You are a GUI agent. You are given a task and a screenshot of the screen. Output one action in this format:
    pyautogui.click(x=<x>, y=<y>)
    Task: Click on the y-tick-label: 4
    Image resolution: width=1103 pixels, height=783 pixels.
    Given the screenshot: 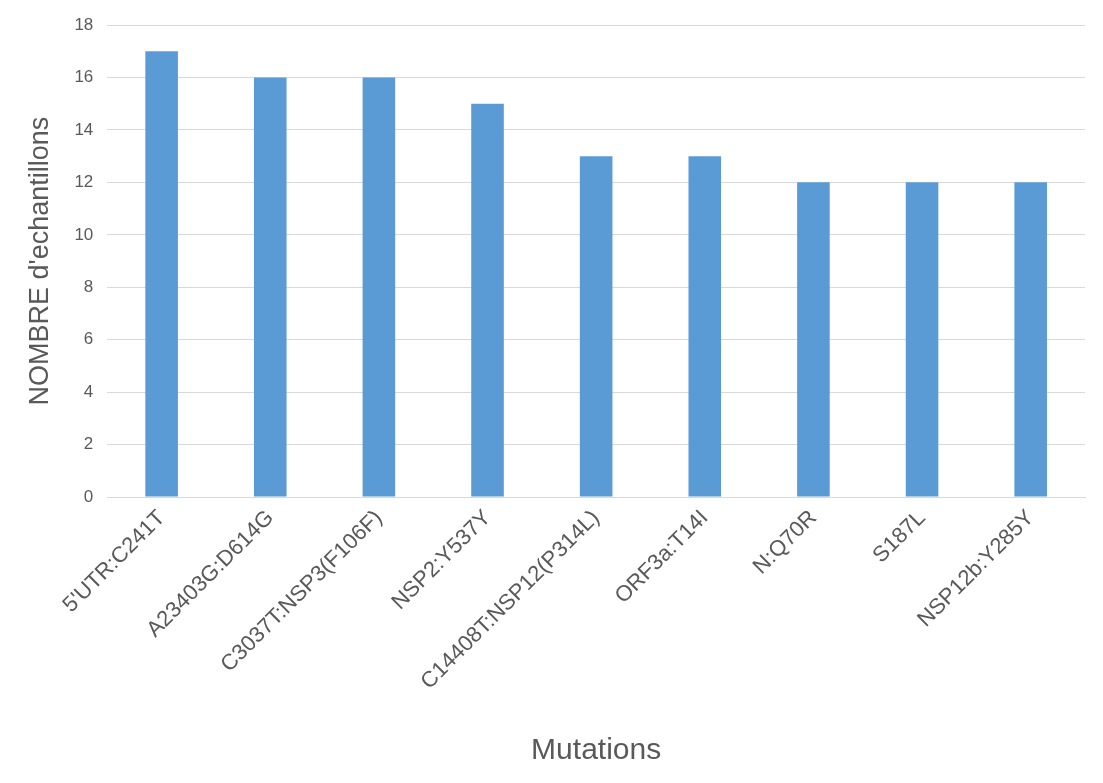 What is the action you would take?
    pyautogui.click(x=88, y=391)
    